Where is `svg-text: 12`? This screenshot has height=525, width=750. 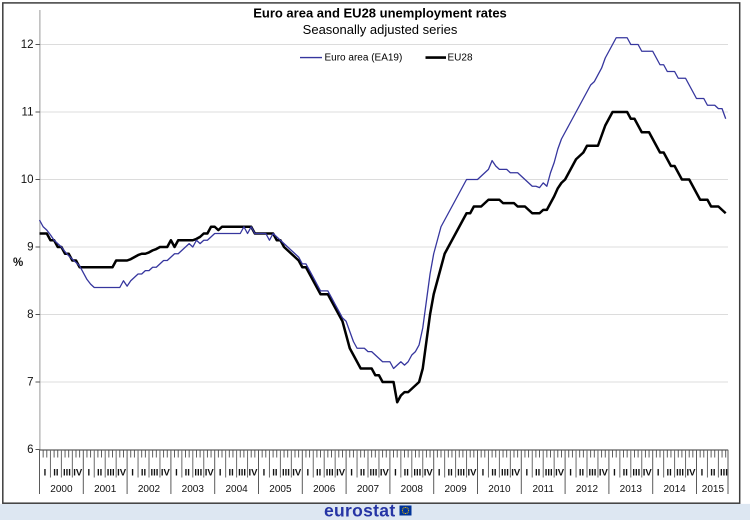
svg-text: 12 is located at coordinates (27, 45).